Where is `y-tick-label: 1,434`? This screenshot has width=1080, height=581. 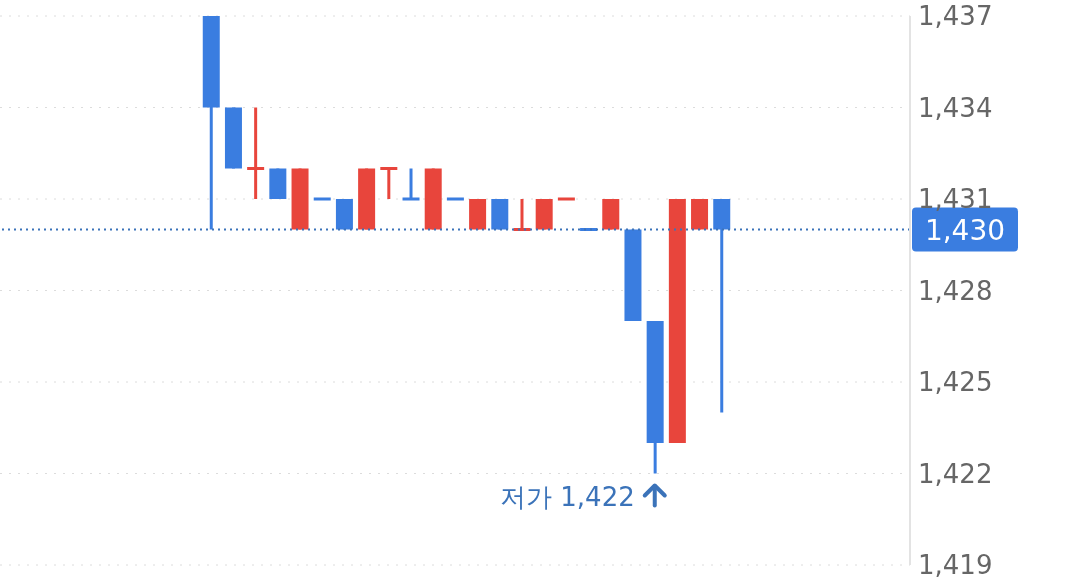
y-tick-label: 1,434 is located at coordinates (955, 107).